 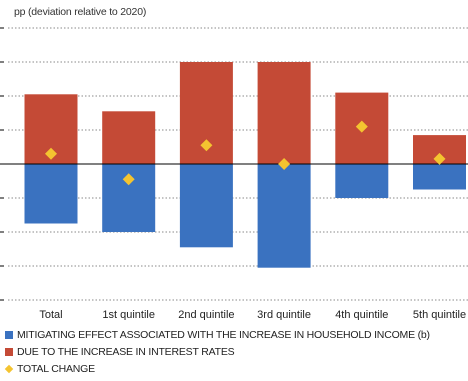 I want to click on legend-item-interest-rates: DUE TO THE INCREASE IN INTEREST RATES, so click(x=217, y=351).